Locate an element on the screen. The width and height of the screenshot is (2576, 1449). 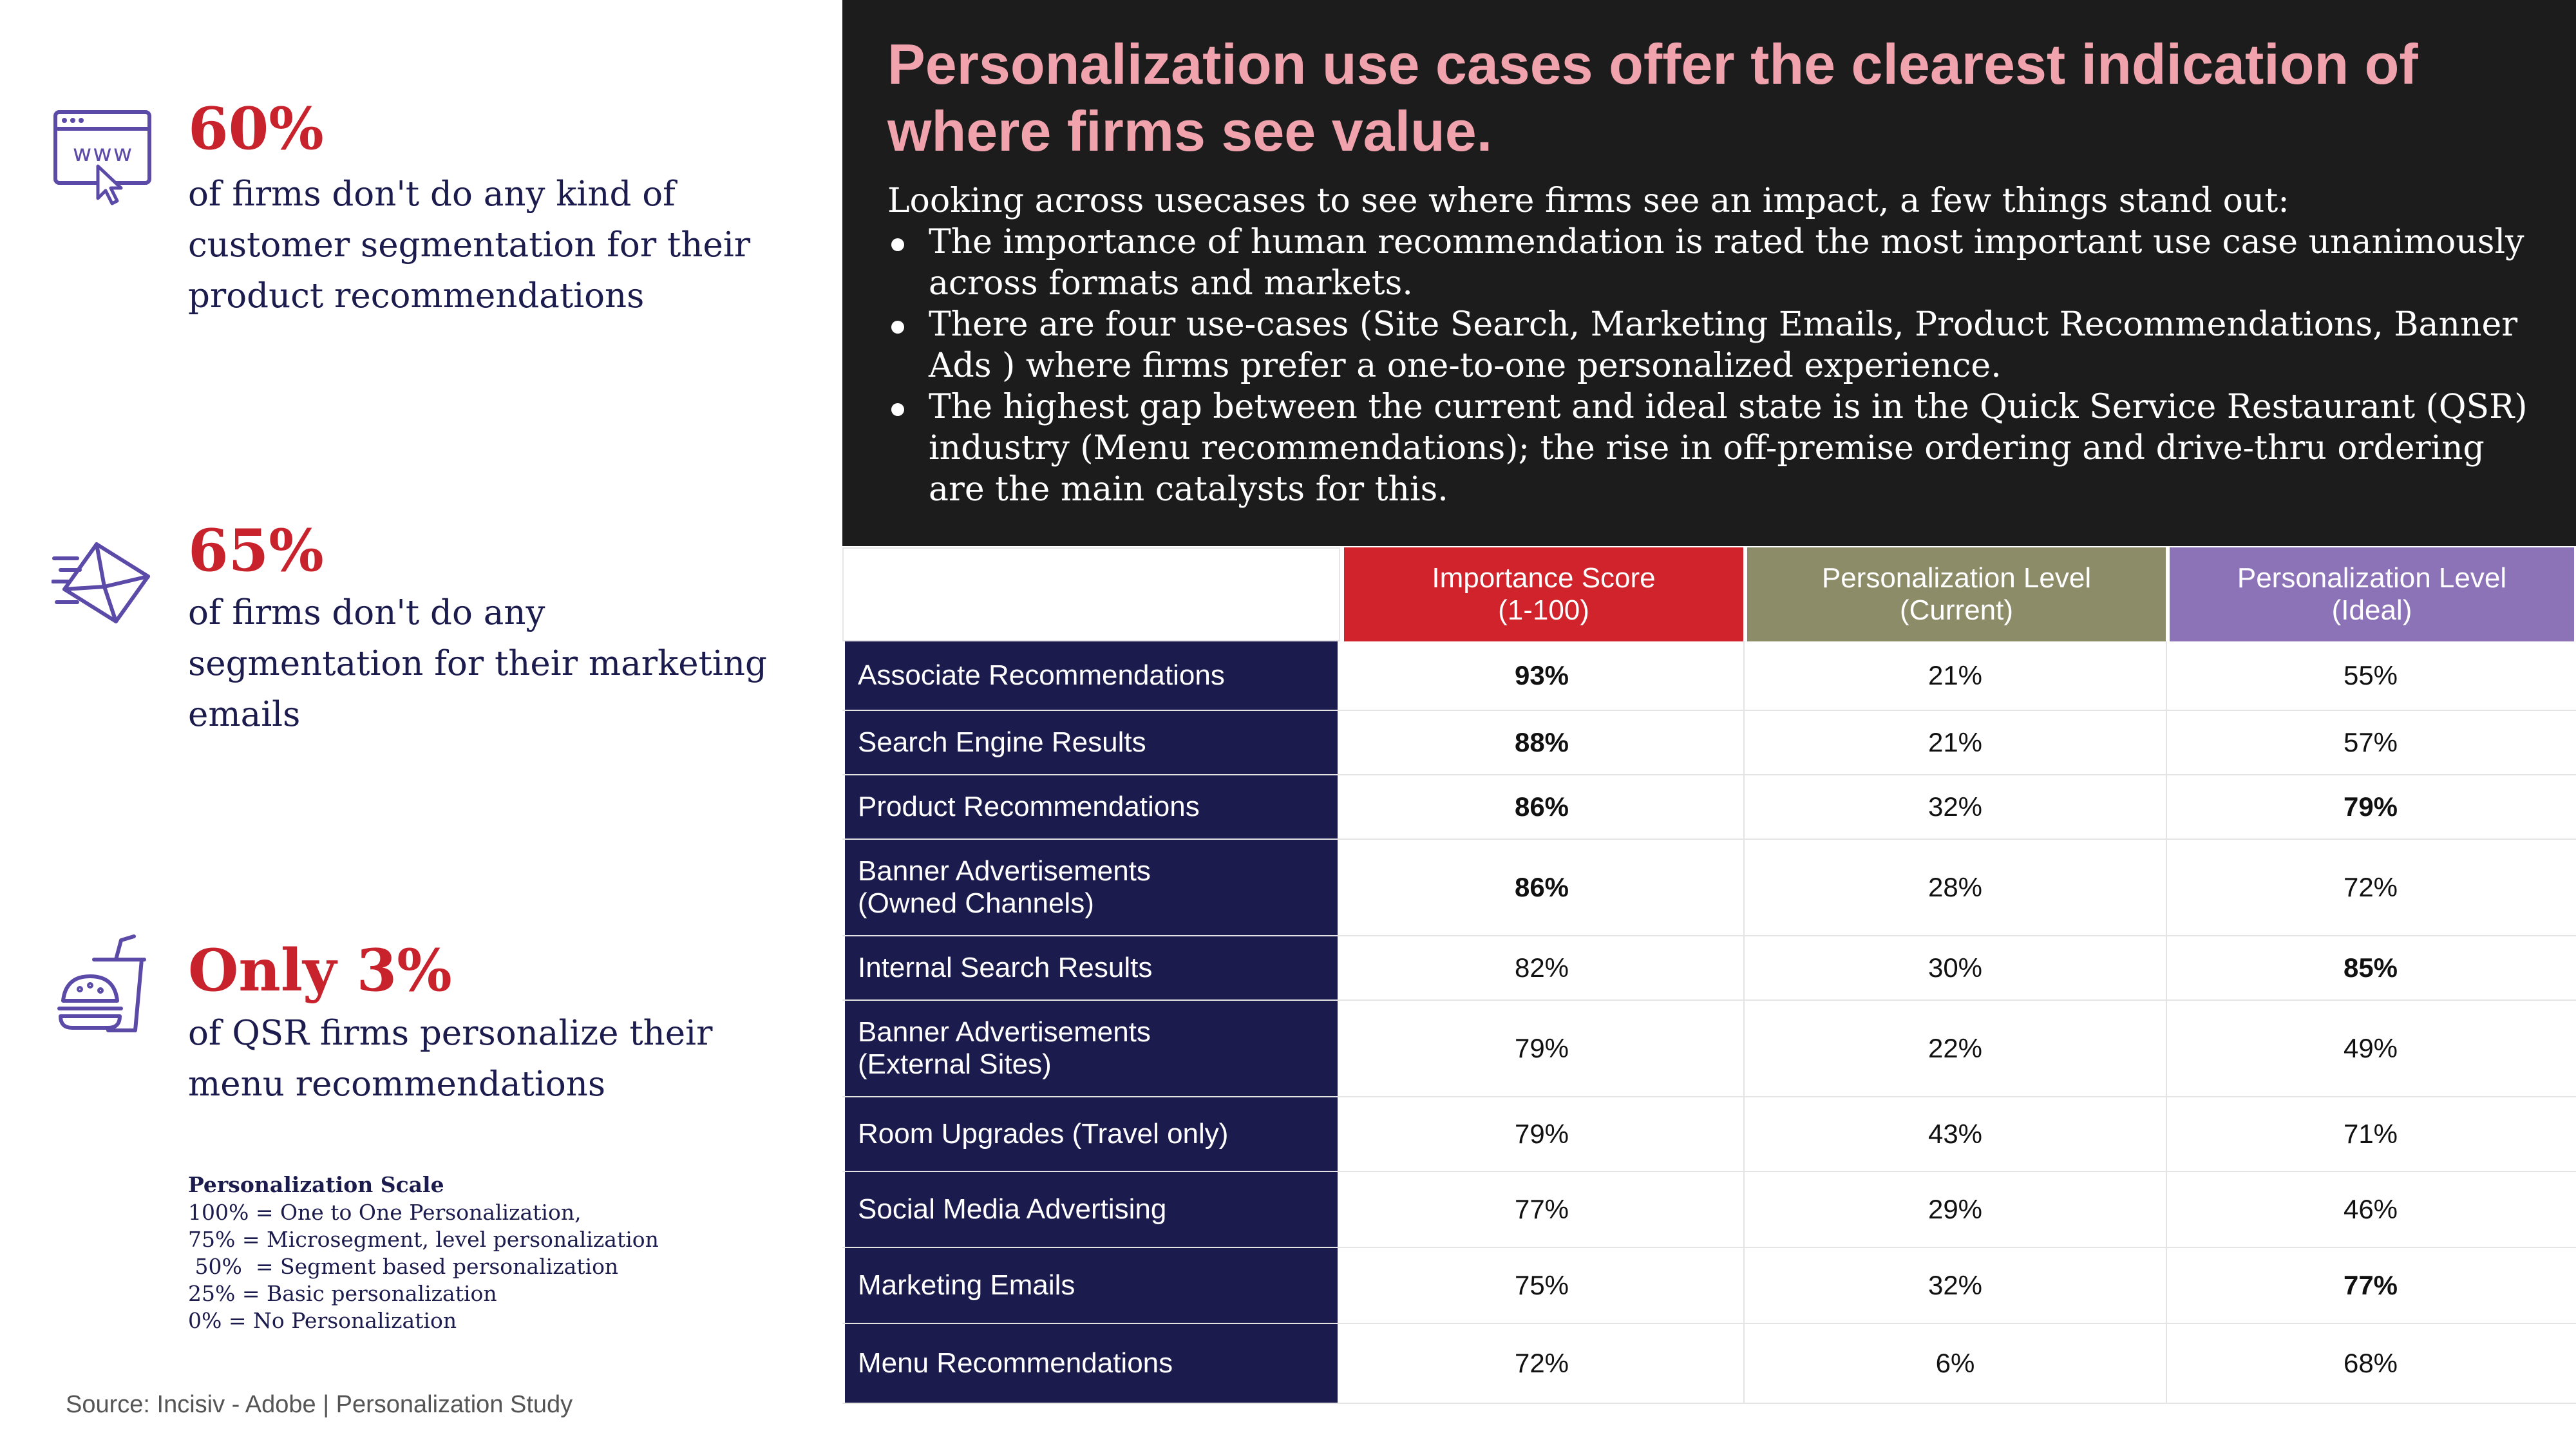
table-row: Room Upgrades (Travel only) 79% 43% 71% is located at coordinates (1709, 1134).